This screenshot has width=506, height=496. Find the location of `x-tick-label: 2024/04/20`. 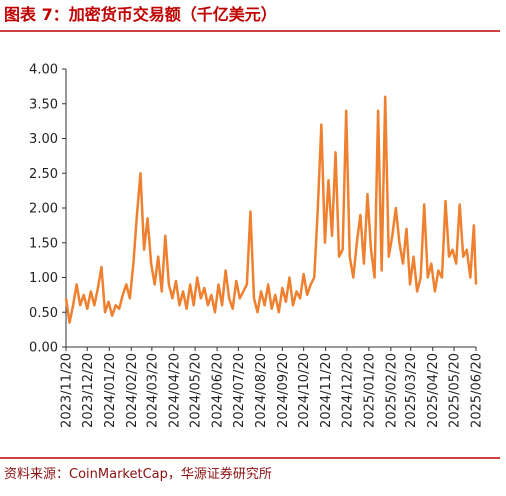

x-tick-label: 2024/04/20 is located at coordinates (174, 390).